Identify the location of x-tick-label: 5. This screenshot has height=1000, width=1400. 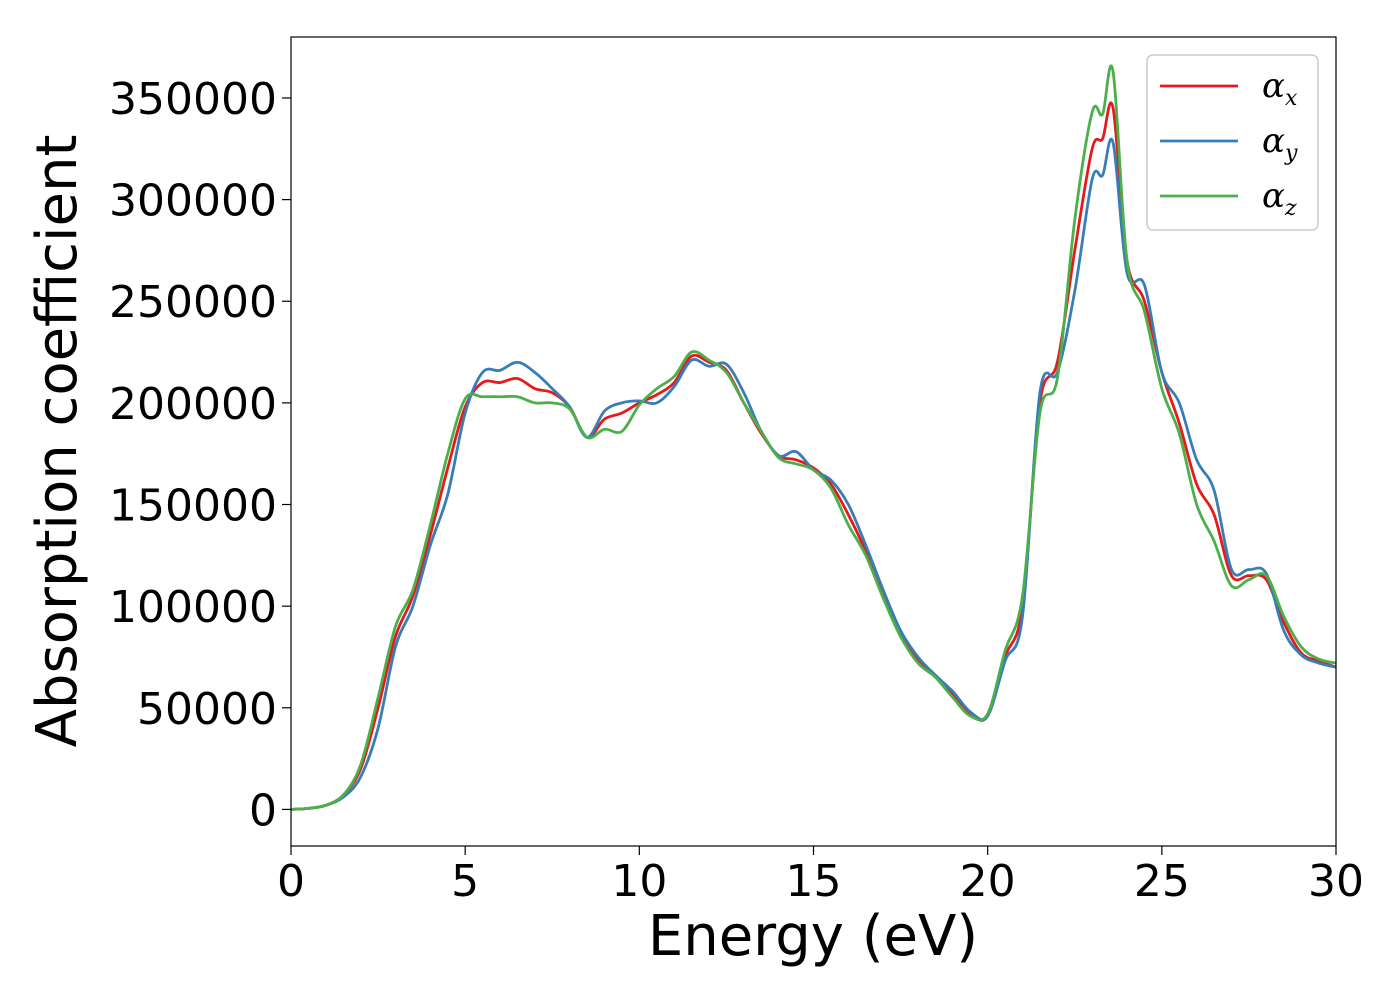
(465, 881).